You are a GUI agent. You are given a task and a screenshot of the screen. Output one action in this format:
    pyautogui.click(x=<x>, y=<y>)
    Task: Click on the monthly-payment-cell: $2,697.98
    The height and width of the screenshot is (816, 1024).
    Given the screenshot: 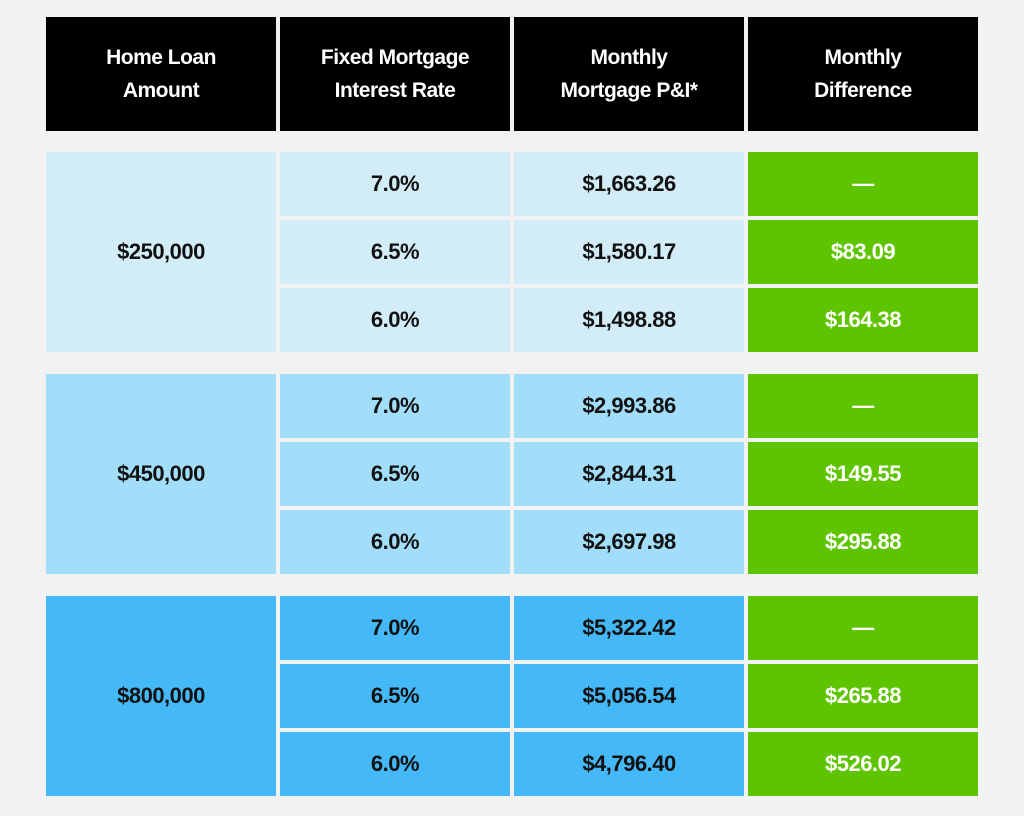 What is the action you would take?
    pyautogui.click(x=629, y=542)
    